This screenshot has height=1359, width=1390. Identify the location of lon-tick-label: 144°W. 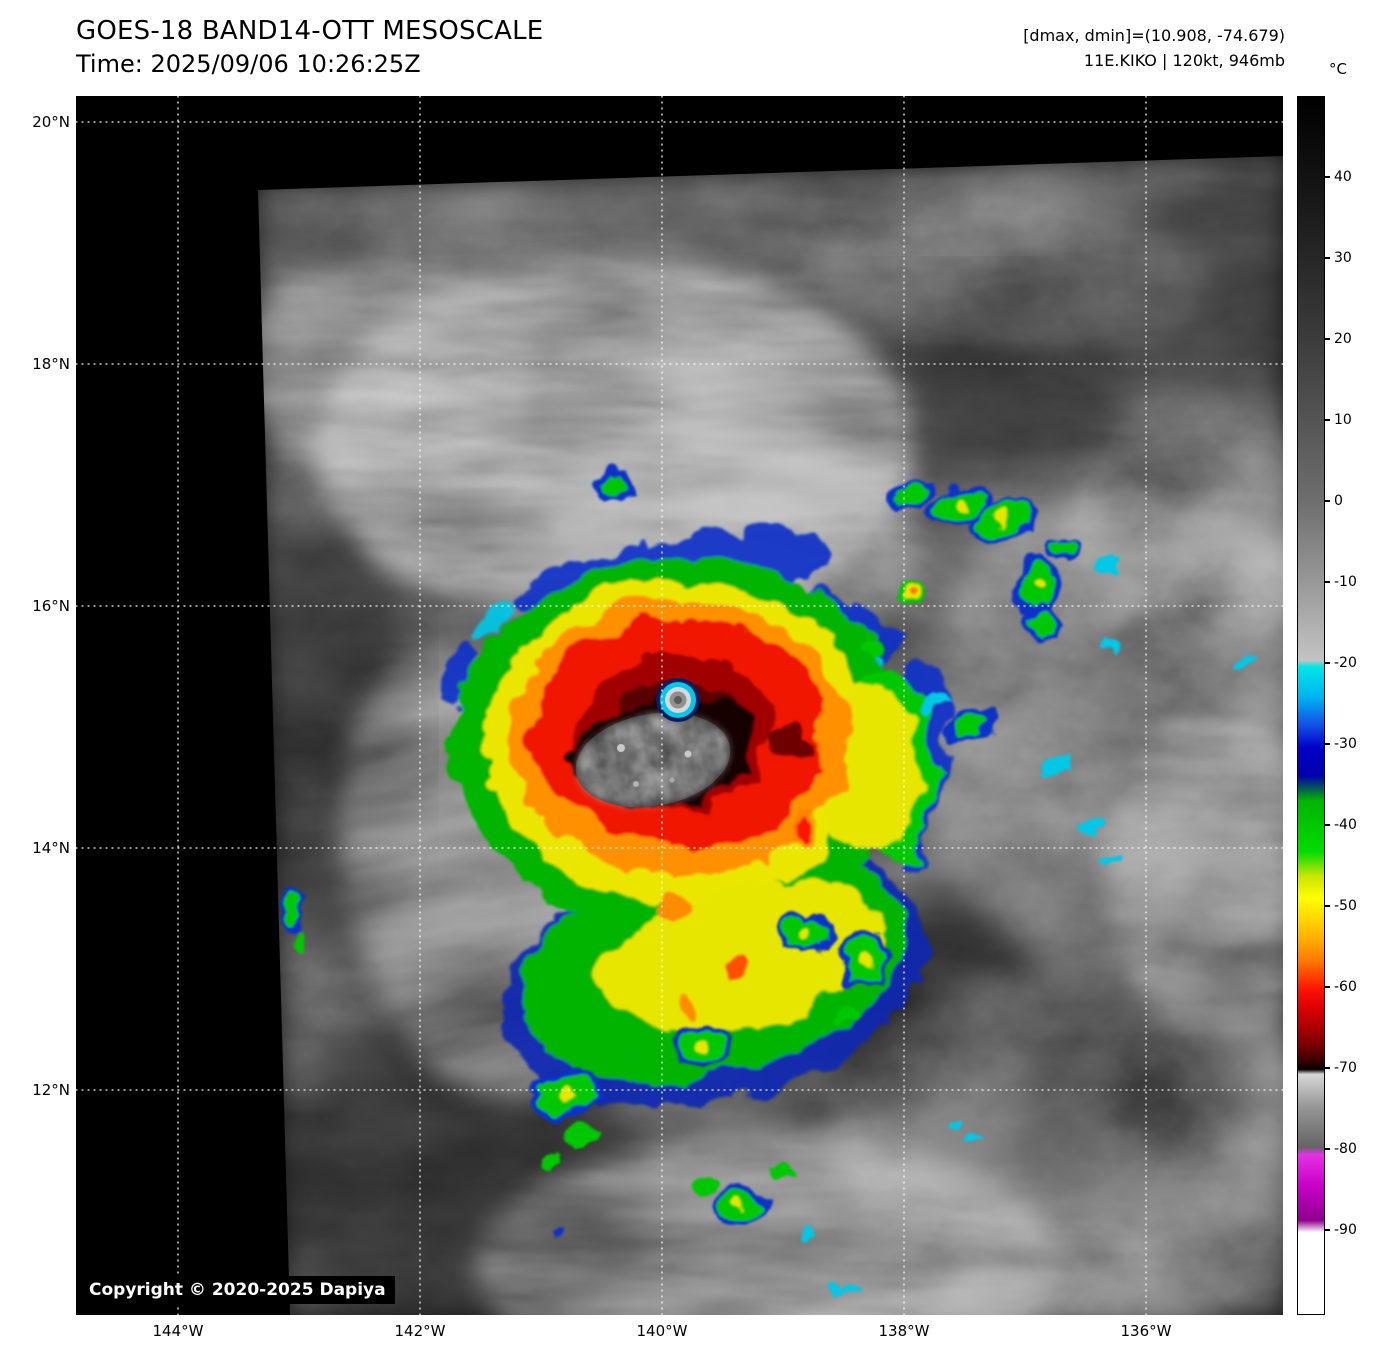
(178, 1331).